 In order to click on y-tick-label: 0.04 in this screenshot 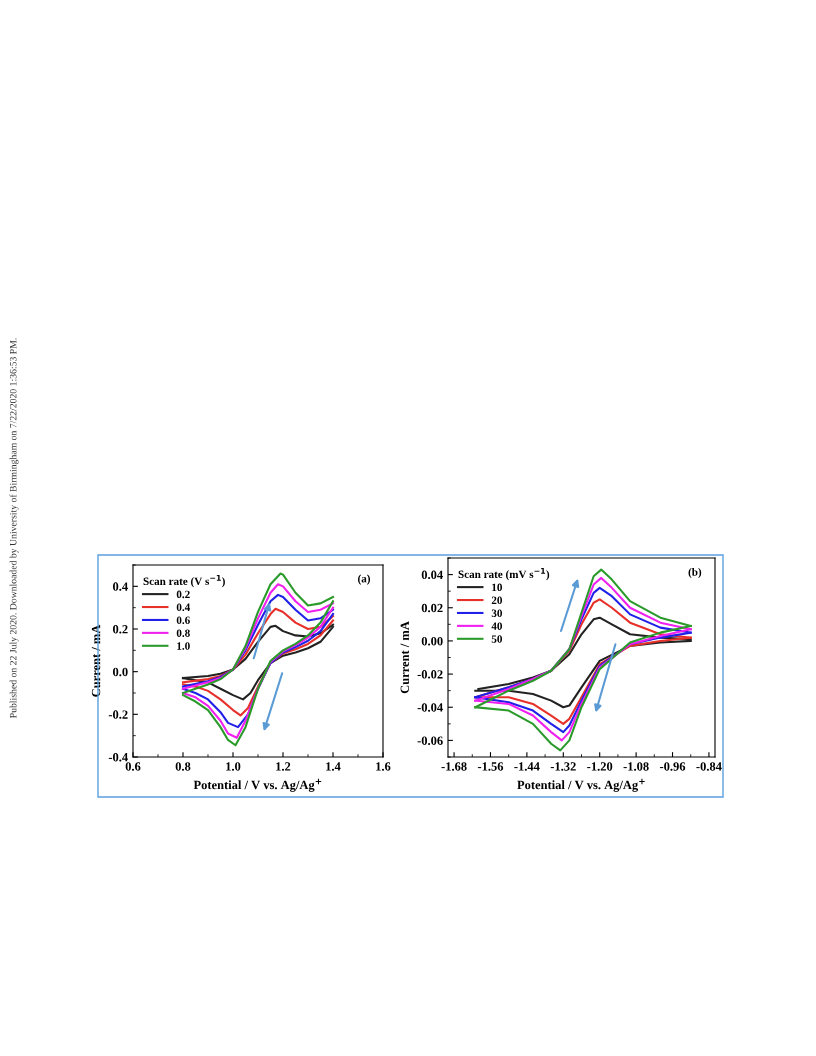, I will do `click(432, 575)`.